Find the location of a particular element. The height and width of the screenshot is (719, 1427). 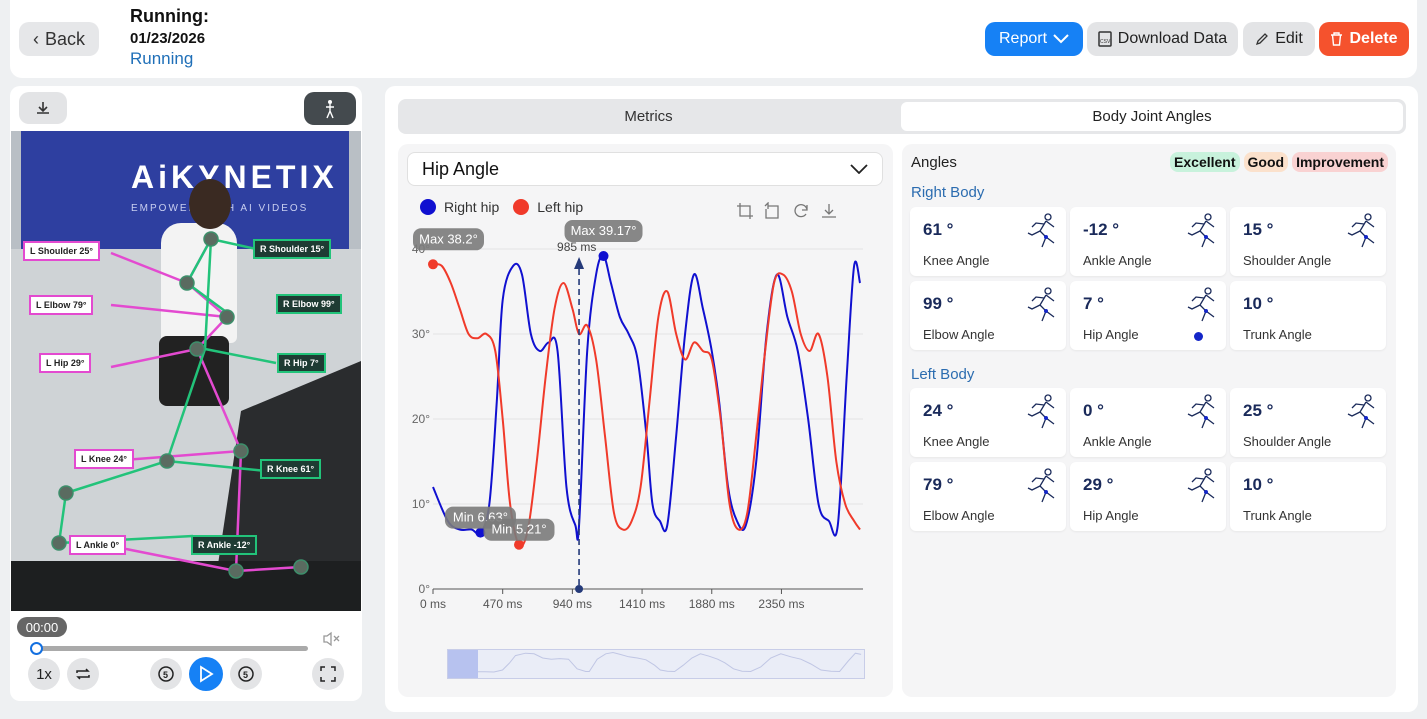

chart-toolbox is located at coordinates (787, 211).